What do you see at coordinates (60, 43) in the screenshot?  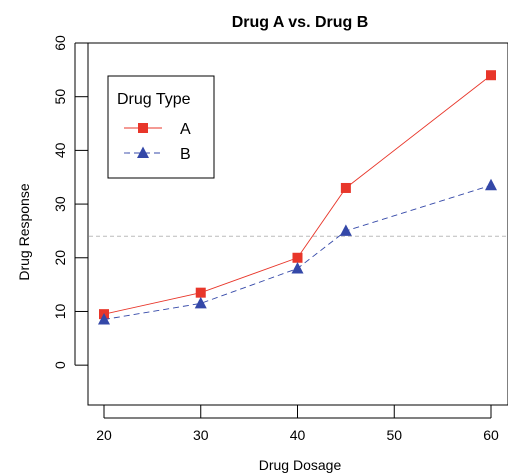 I see `y-tick-label: 60` at bounding box center [60, 43].